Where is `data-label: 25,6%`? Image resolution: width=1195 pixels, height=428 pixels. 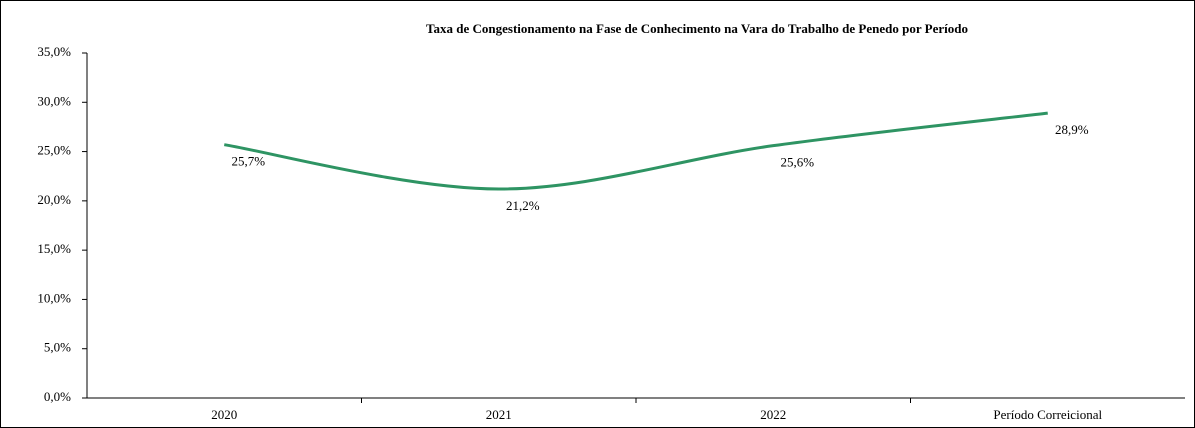 data-label: 25,6% is located at coordinates (797, 162).